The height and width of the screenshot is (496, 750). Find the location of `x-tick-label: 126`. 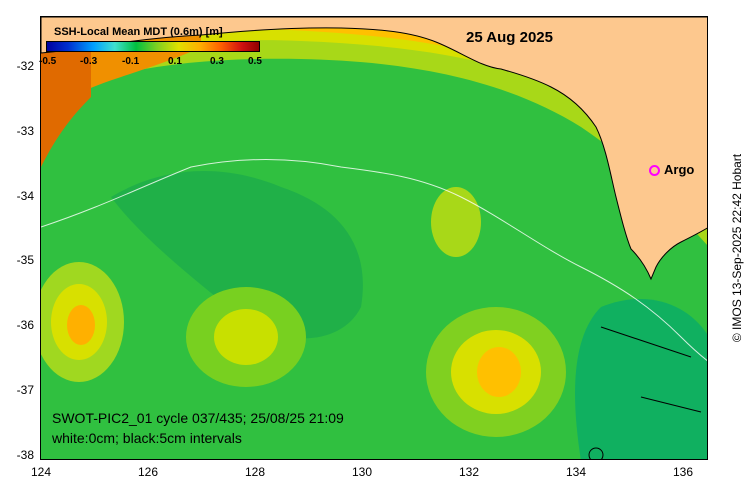

x-tick-label: 126 is located at coordinates (148, 472).